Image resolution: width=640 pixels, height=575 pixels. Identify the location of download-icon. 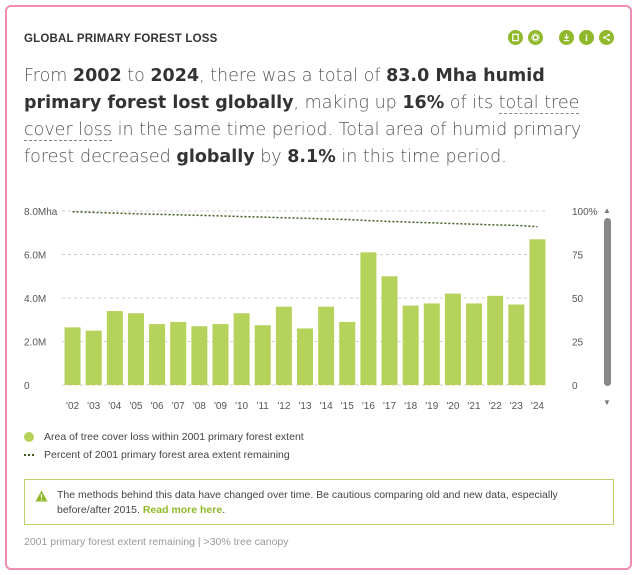
(566, 37).